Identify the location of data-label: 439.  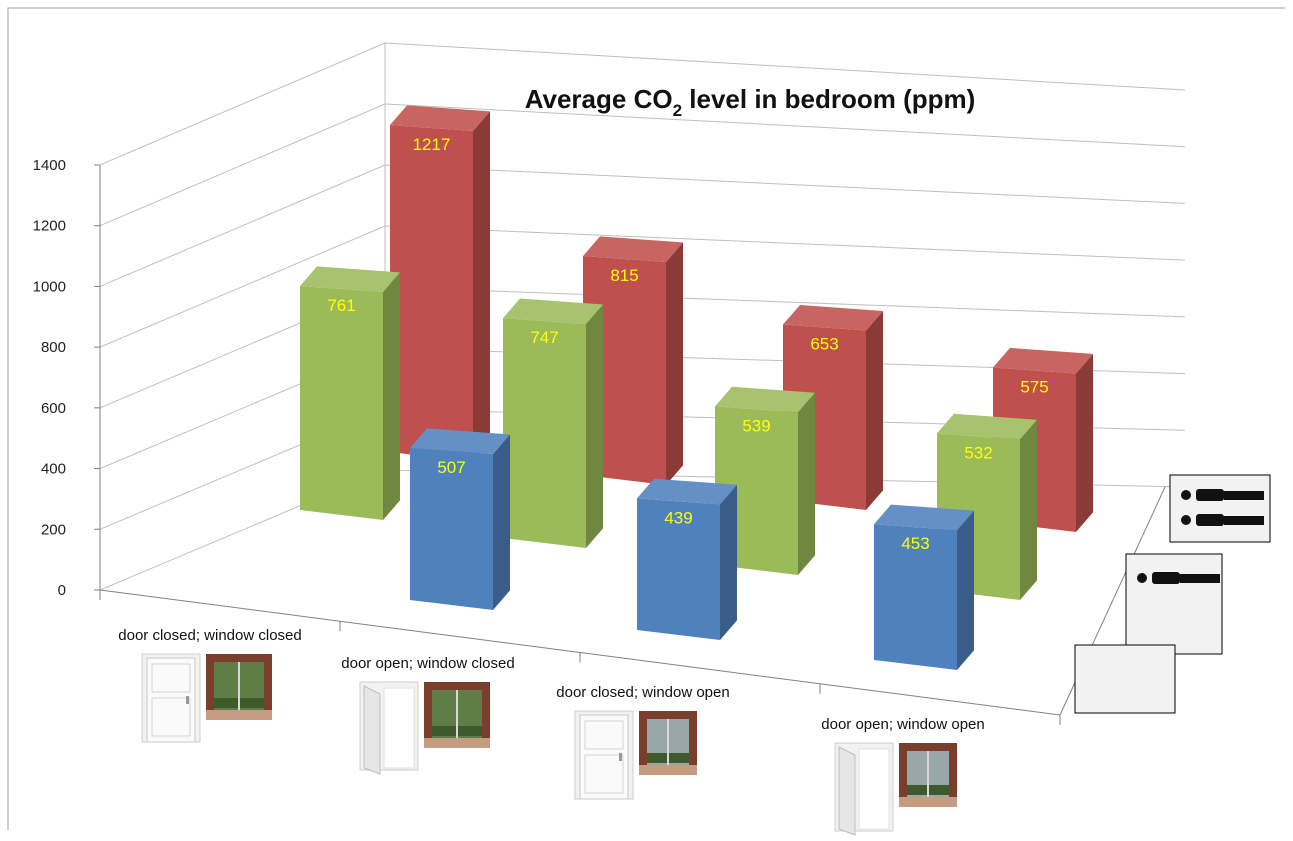
(678, 517).